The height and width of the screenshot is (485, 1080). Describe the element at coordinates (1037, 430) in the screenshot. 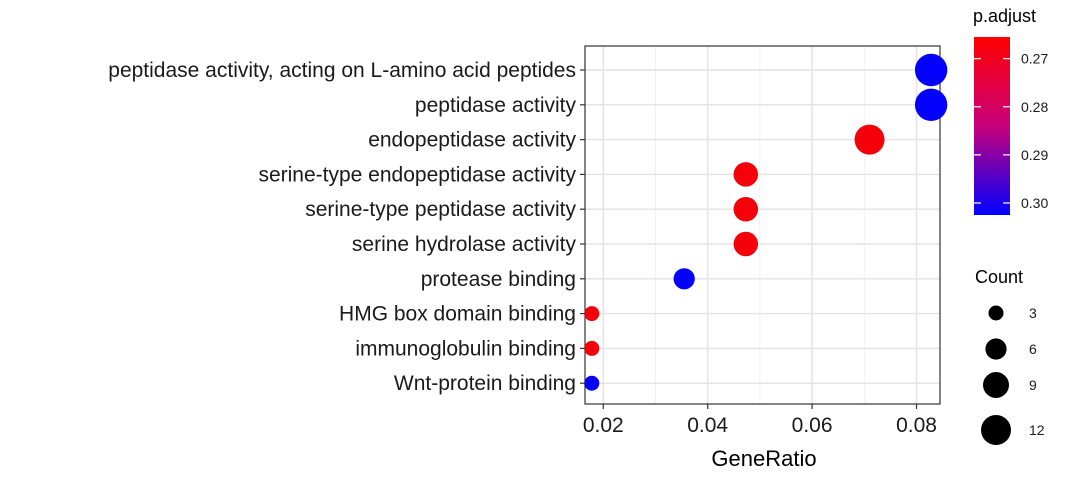

I see `size-legend-label: 12` at that location.